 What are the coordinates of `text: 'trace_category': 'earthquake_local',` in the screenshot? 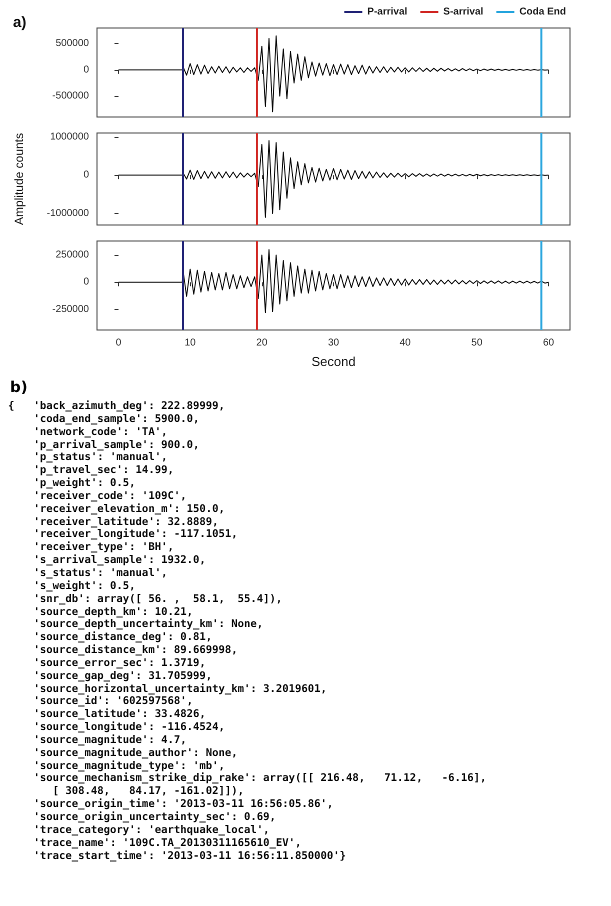 It's located at (152, 830).